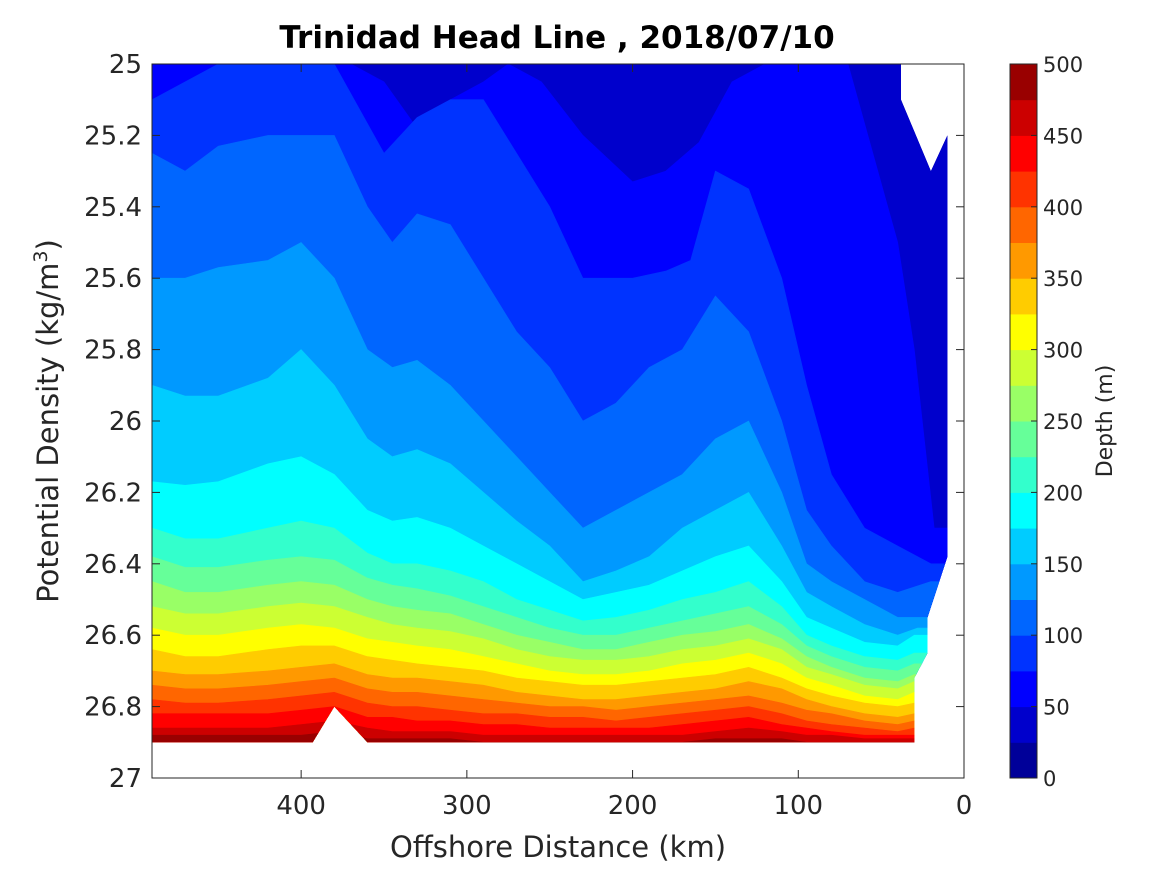 This screenshot has height=875, width=1167. I want to click on x-axis-label: Offshore Distance (km), so click(558, 847).